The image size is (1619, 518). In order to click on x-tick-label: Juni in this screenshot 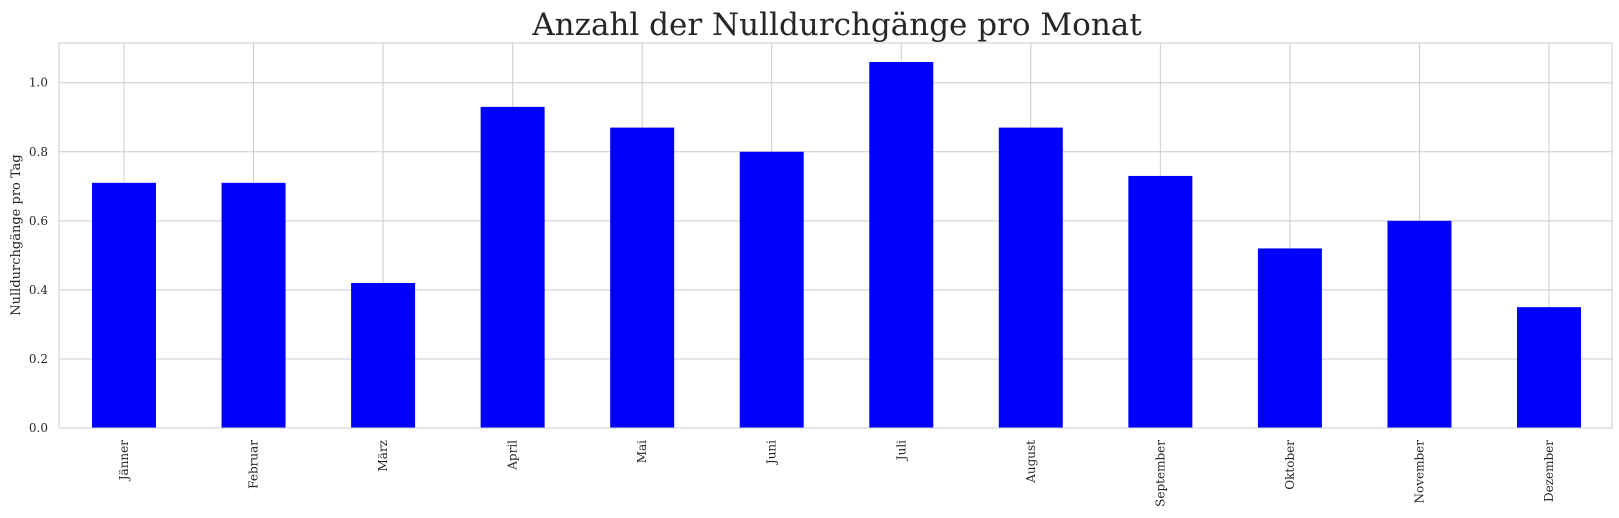, I will do `click(772, 453)`.